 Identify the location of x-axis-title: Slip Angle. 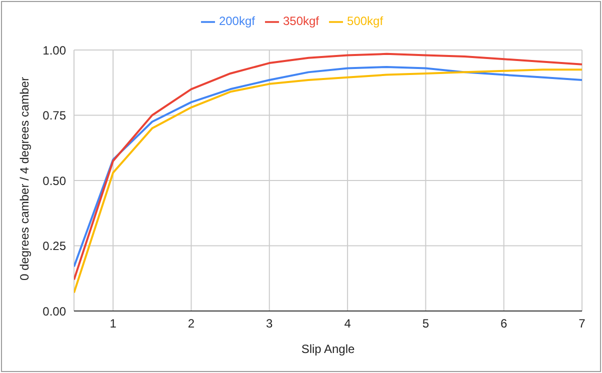
(328, 349).